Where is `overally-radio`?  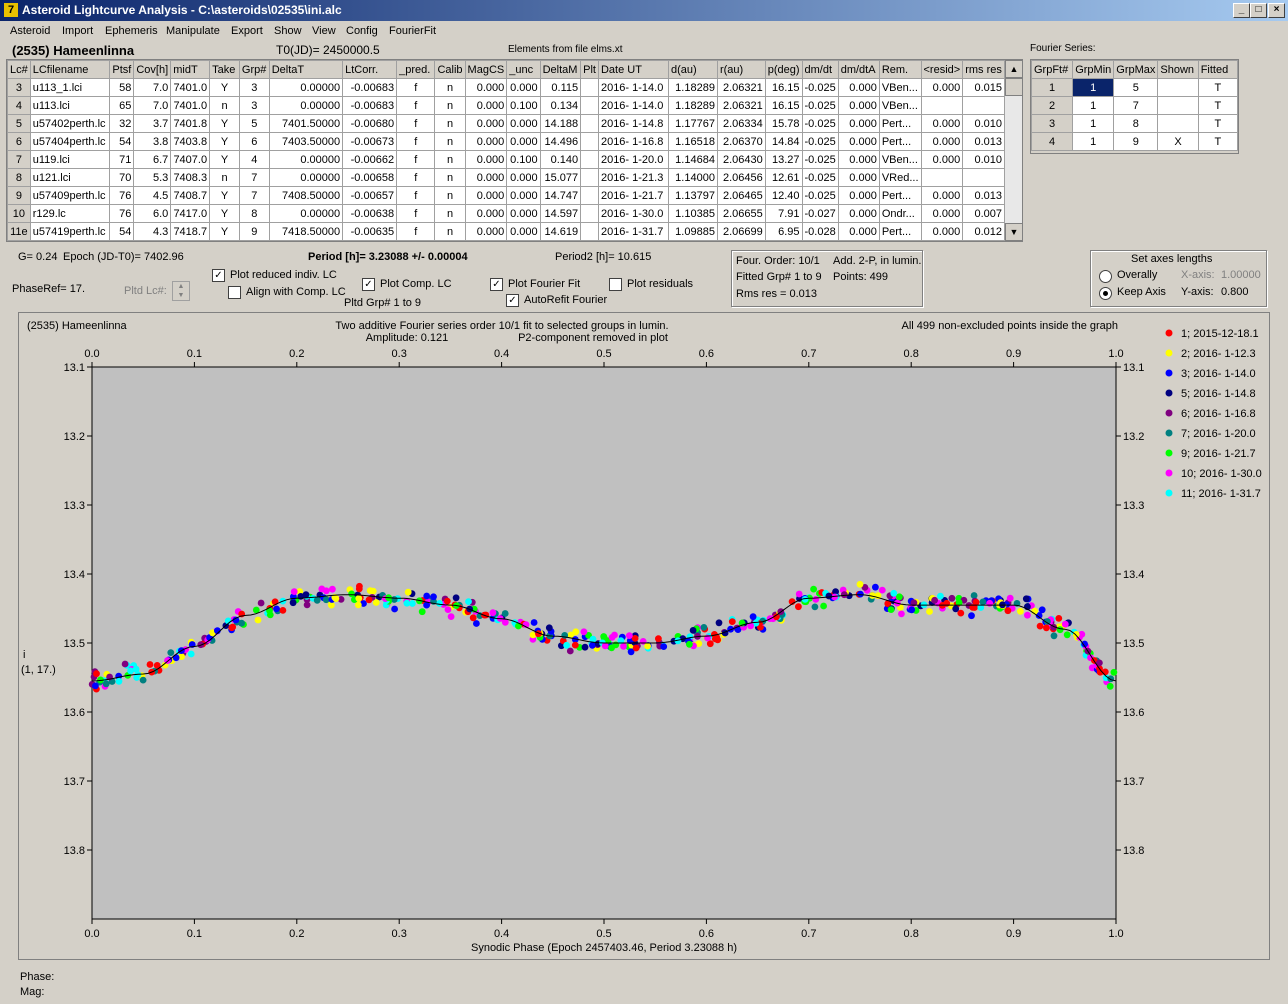
overally-radio is located at coordinates (1105, 276).